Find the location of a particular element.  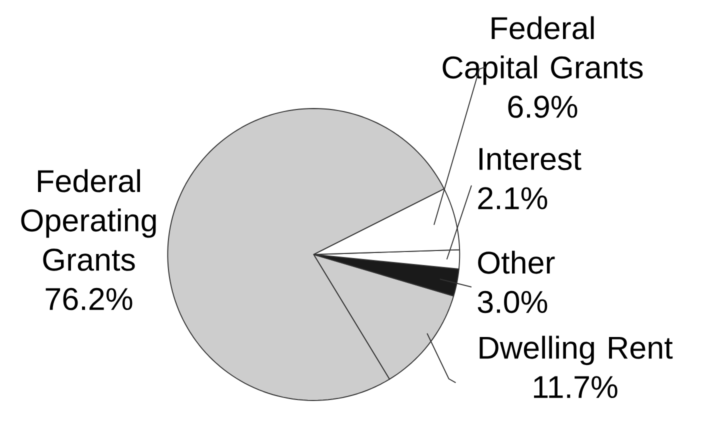

slice-label: Dwelling Rent is located at coordinates (576, 351).